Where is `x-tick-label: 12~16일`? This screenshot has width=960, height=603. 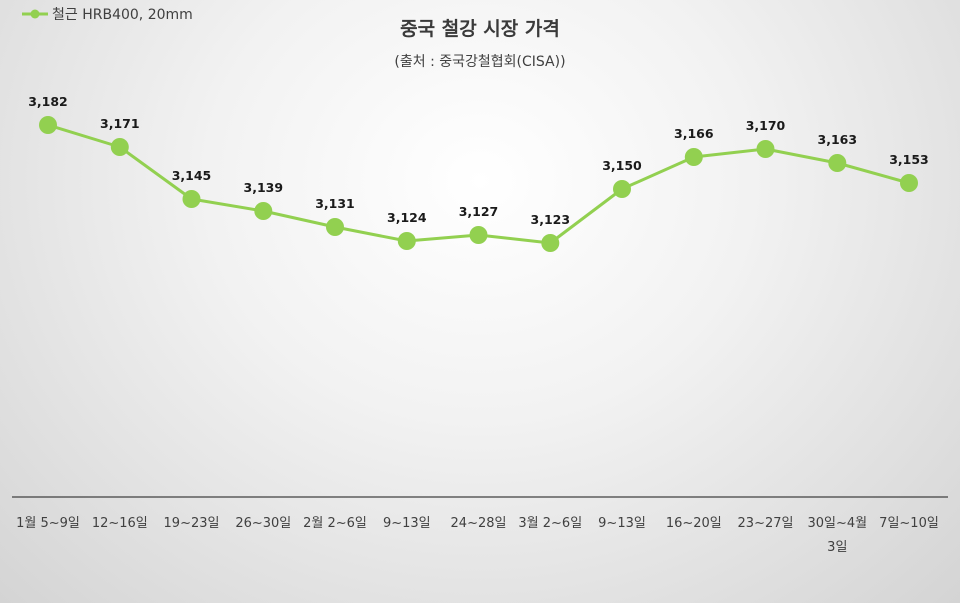
x-tick-label: 12~16일 is located at coordinates (120, 523).